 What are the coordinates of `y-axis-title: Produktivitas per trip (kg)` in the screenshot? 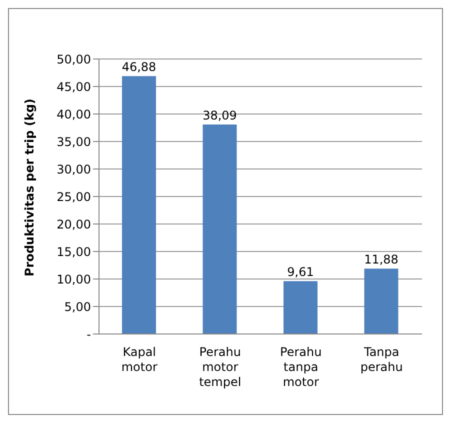 It's located at (29, 187).